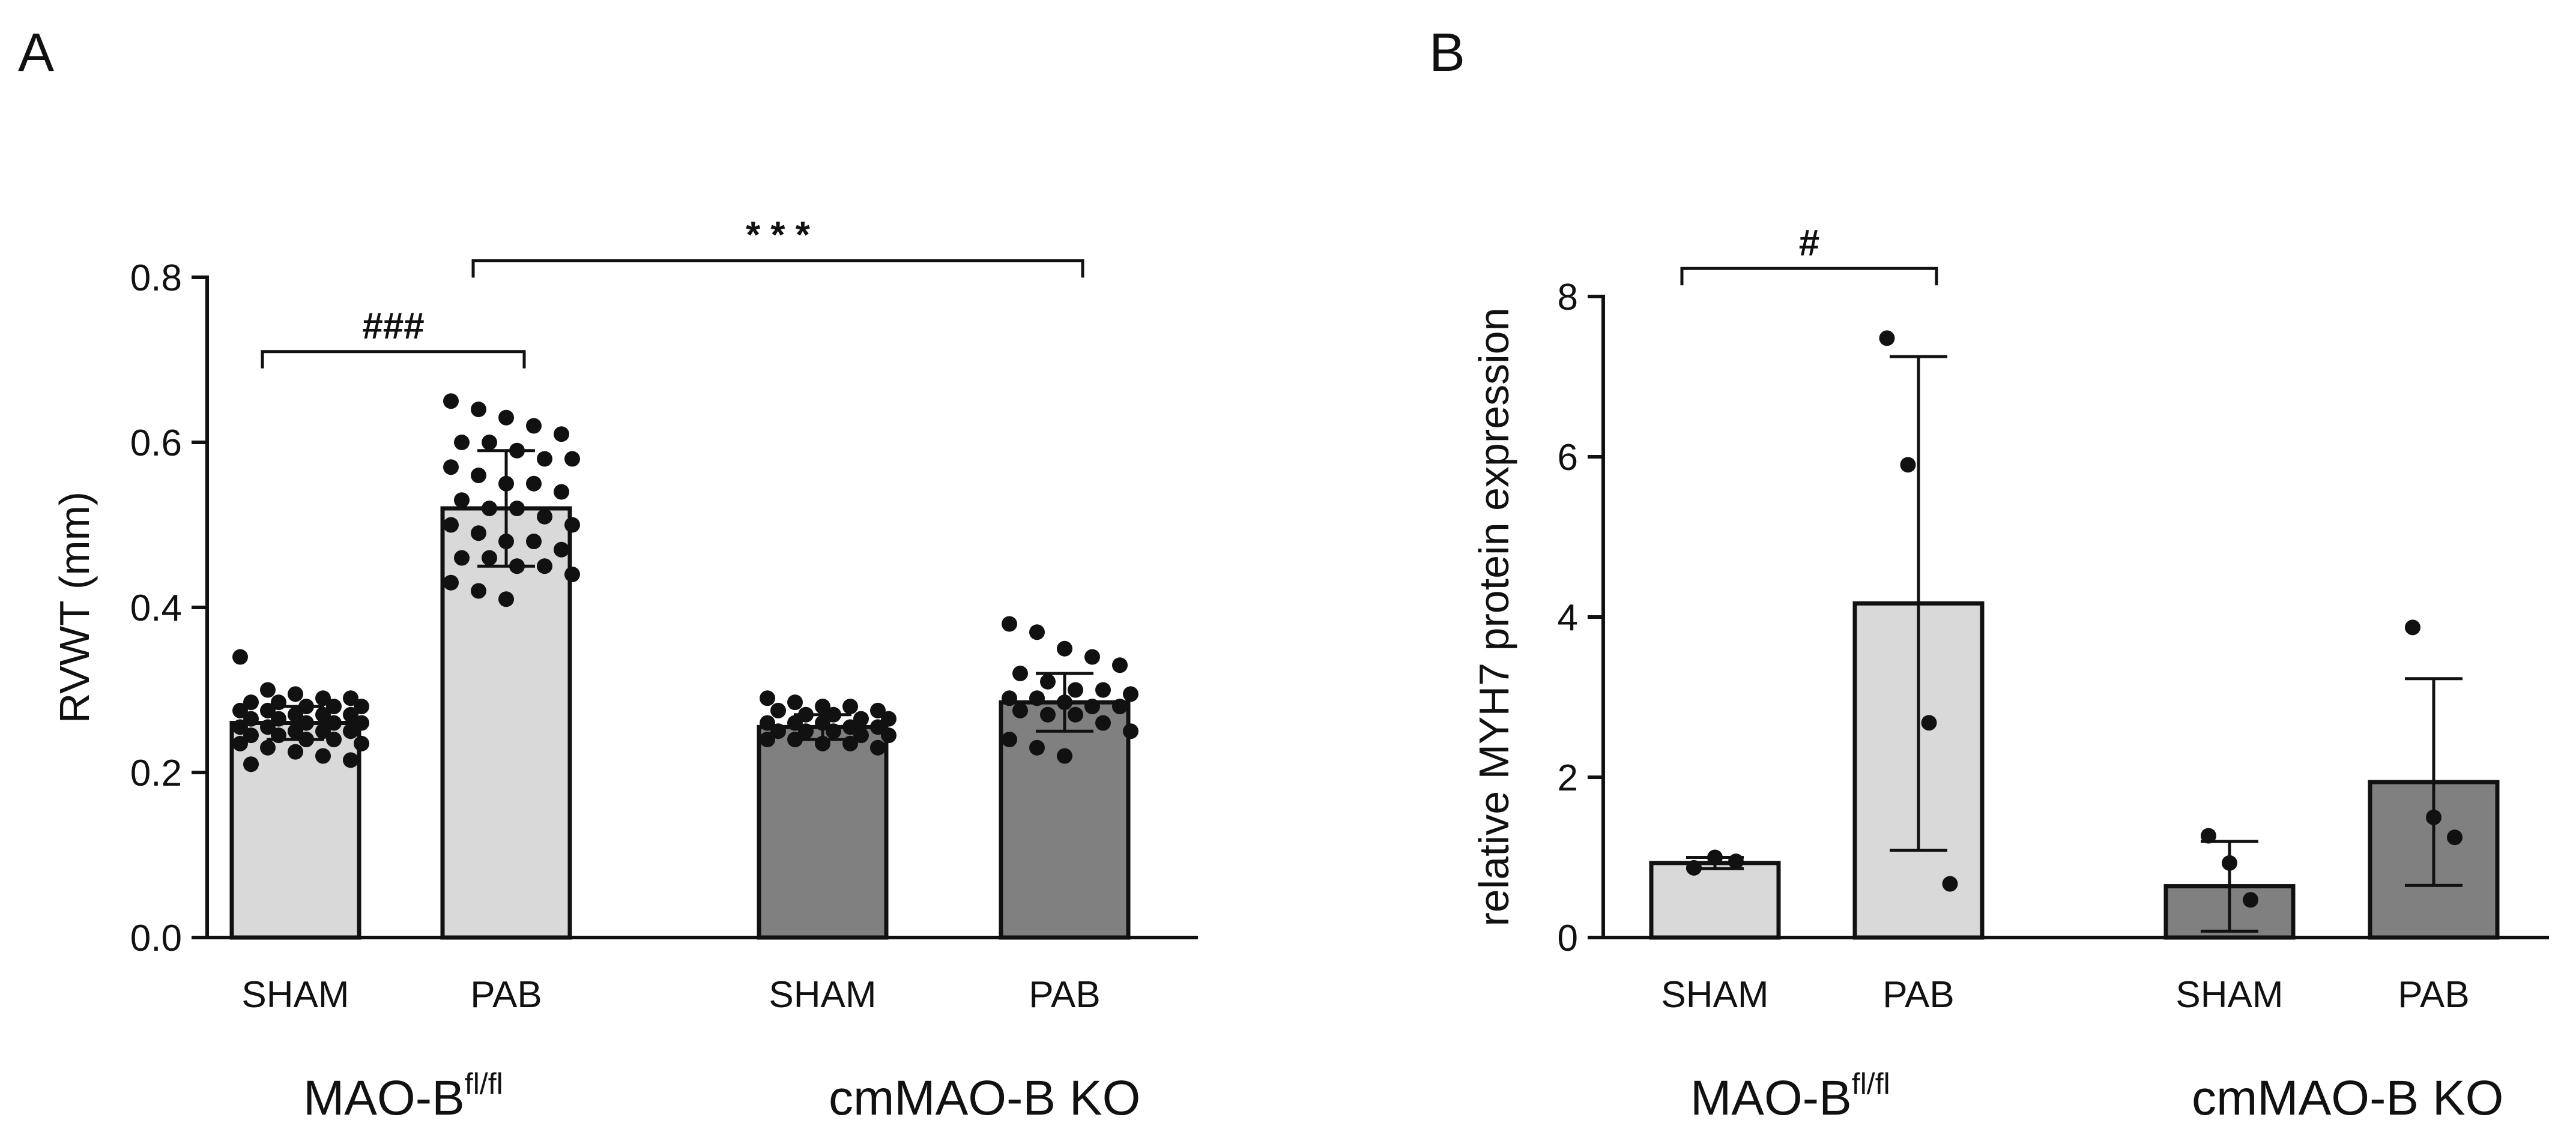  I want to click on significance-label-b-0: #, so click(1809, 242).